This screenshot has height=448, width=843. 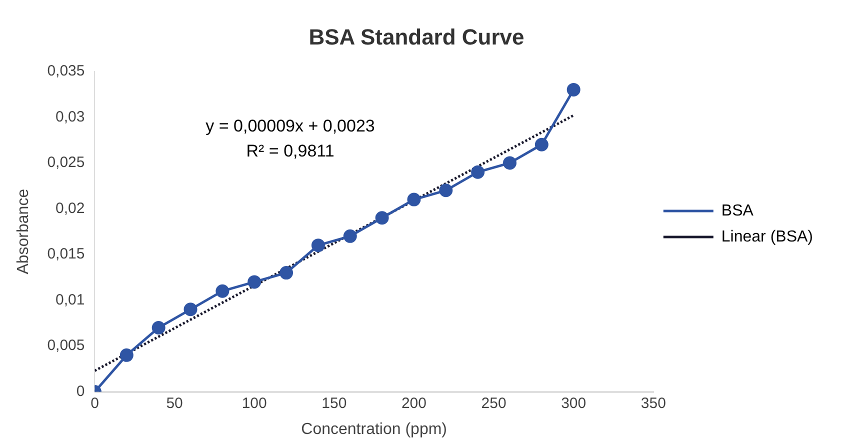 What do you see at coordinates (493, 403) in the screenshot?
I see `x-tick-label: 250` at bounding box center [493, 403].